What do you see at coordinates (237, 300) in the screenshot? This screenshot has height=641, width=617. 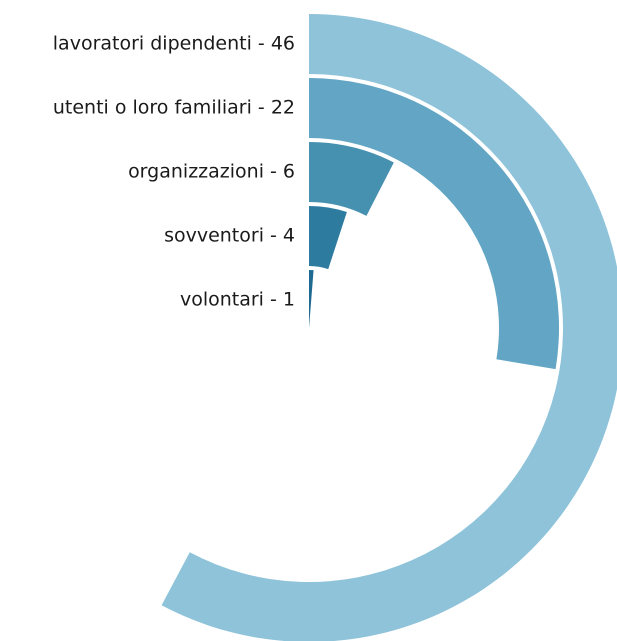 I see `category-label: volontari - 1` at bounding box center [237, 300].